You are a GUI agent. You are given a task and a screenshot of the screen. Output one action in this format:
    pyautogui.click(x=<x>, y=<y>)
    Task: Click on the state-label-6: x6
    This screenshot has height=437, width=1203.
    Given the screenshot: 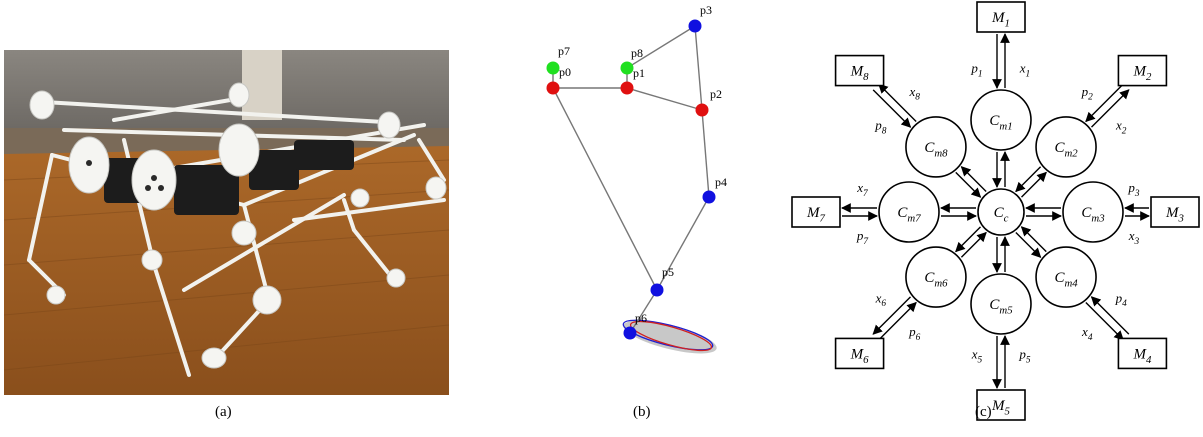 What is the action you would take?
    pyautogui.click(x=881, y=299)
    